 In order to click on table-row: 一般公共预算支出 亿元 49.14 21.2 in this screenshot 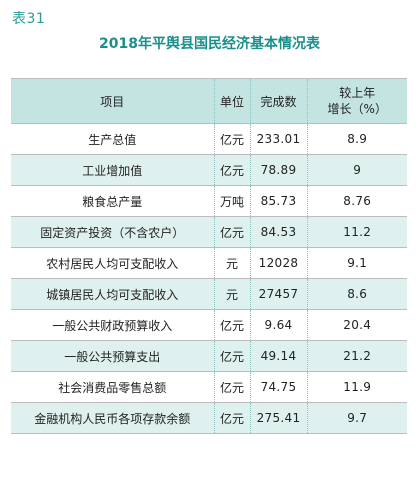, I will do `click(209, 356)`.